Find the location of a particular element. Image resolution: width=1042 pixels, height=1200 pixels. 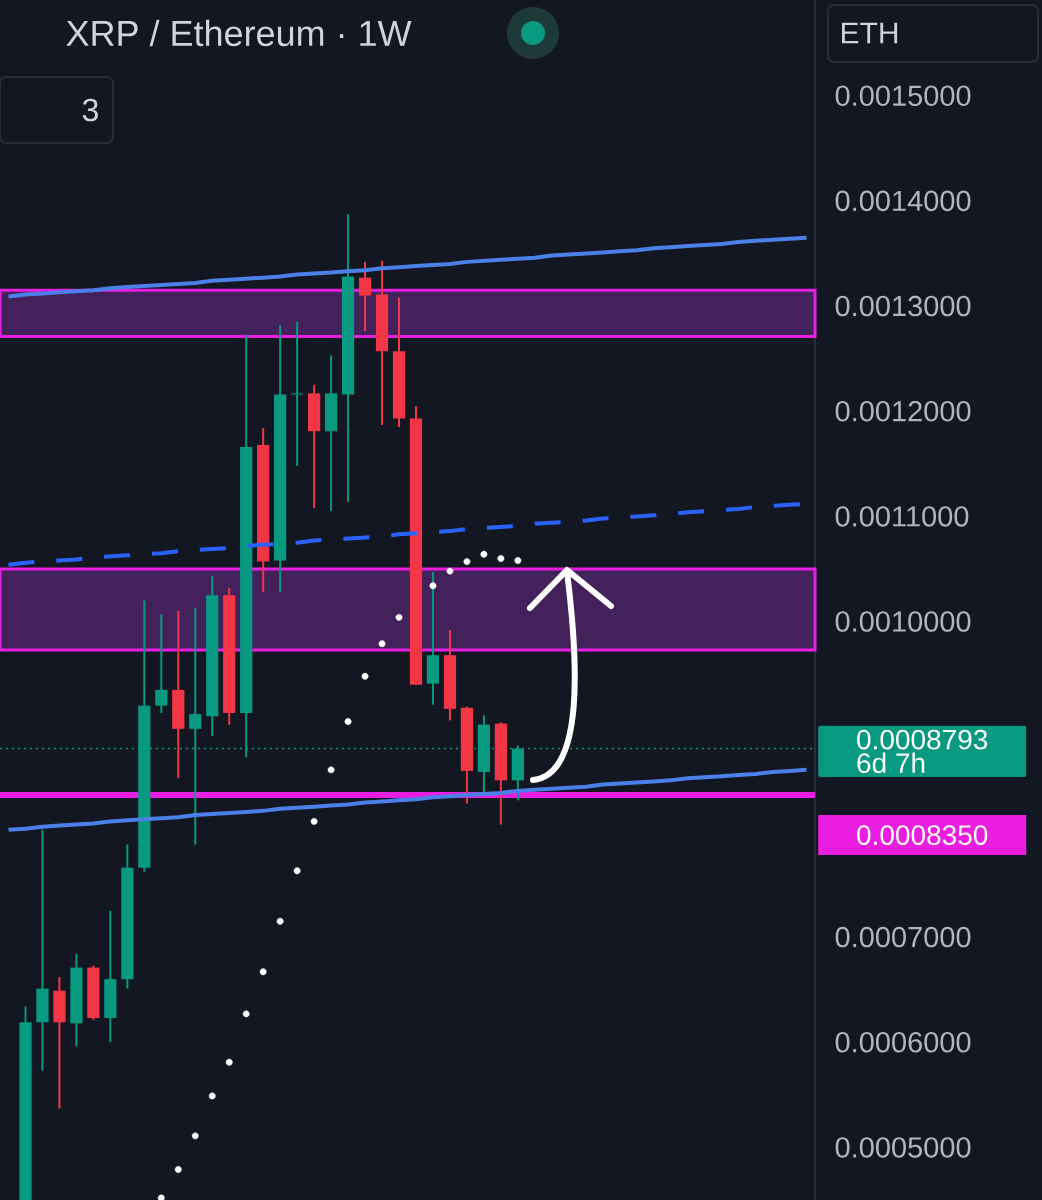

y-tick-label: 0.0007000 is located at coordinates (903, 937).